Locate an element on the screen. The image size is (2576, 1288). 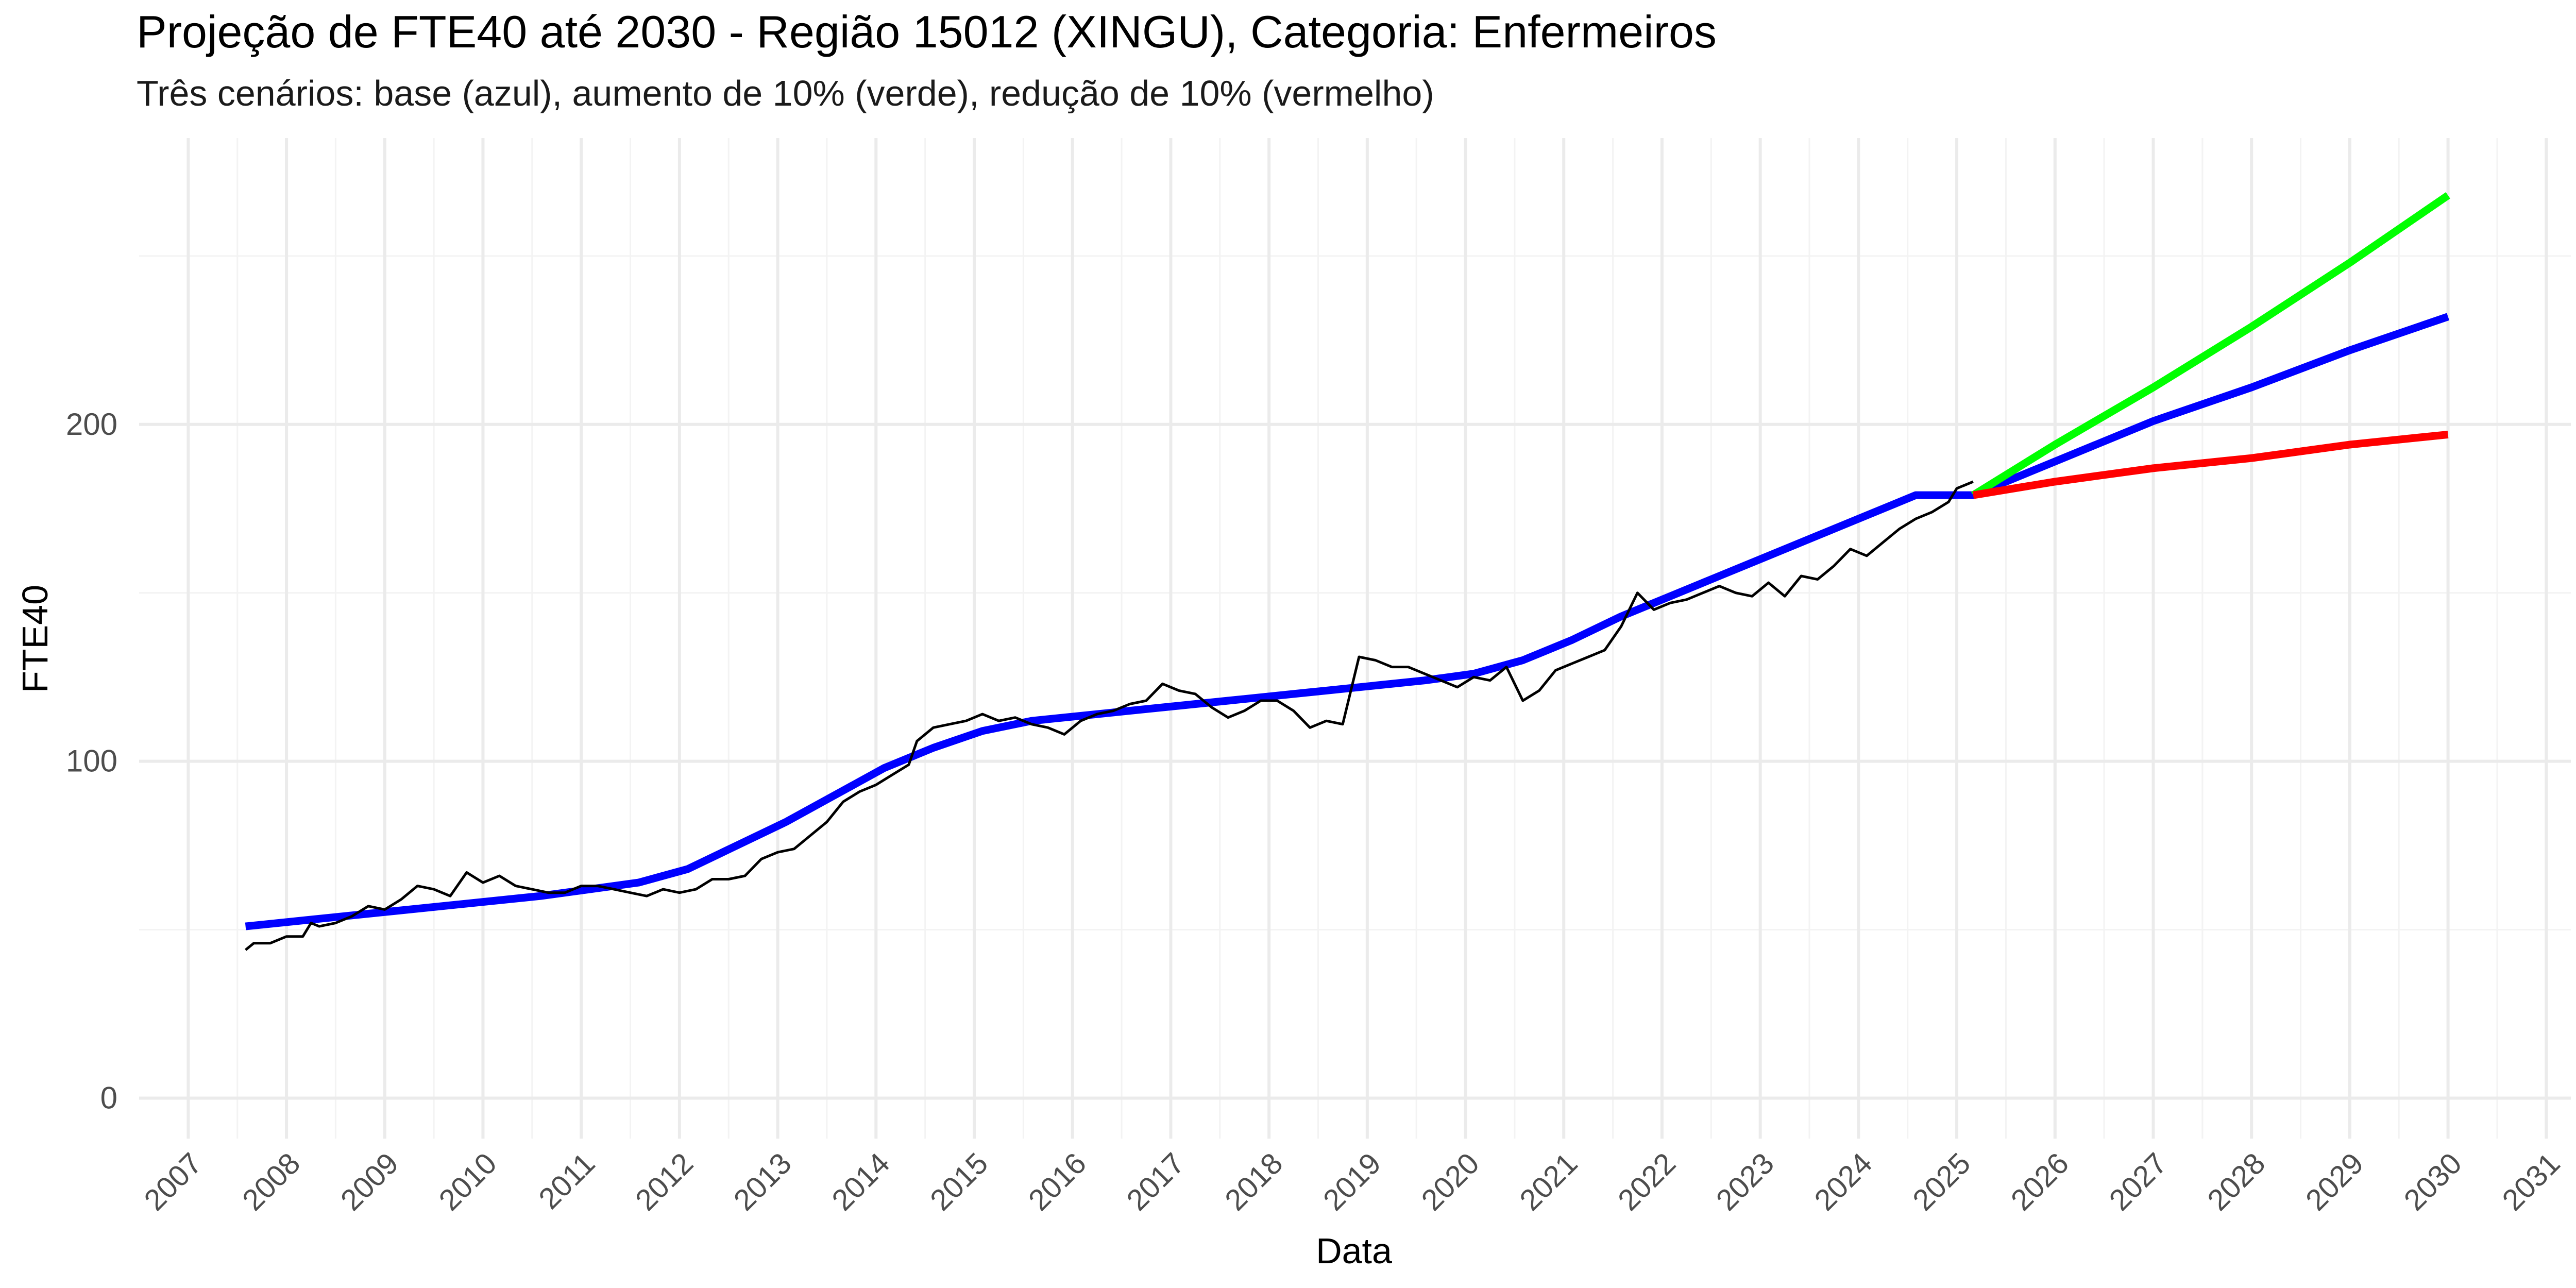
y-axis-label: FTE40 is located at coordinates (35, 639).